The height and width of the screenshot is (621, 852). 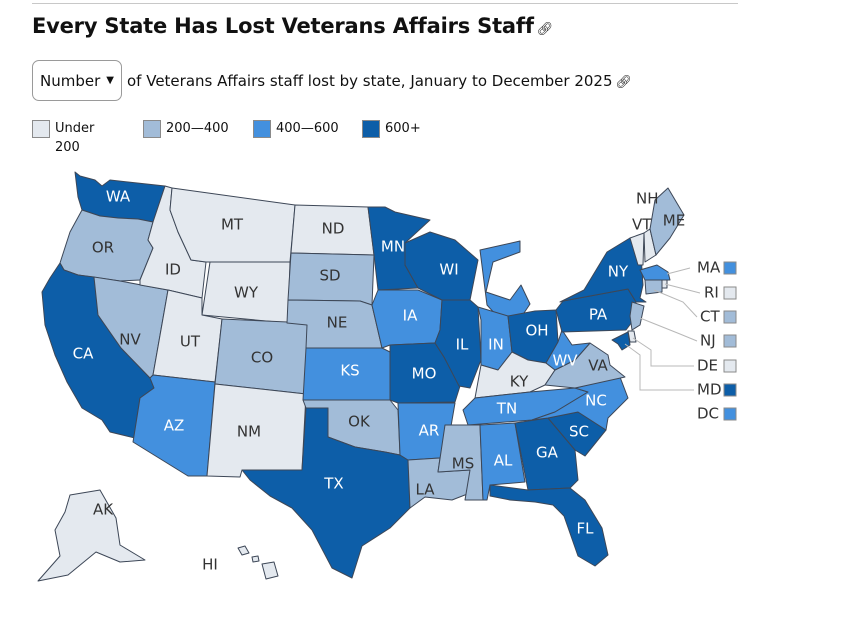 I want to click on state-il, so click(x=458, y=344).